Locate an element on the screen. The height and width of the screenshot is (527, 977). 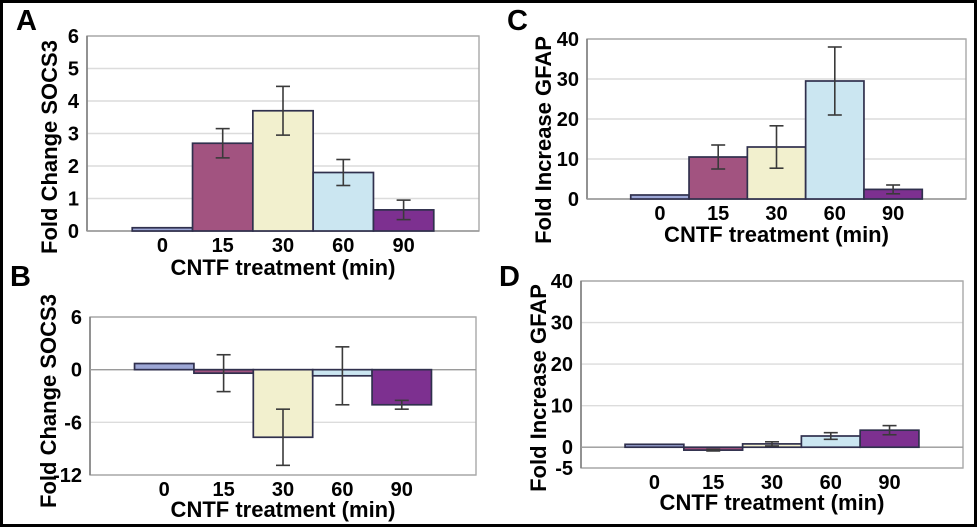
bar-90min is located at coordinates (402, 387).